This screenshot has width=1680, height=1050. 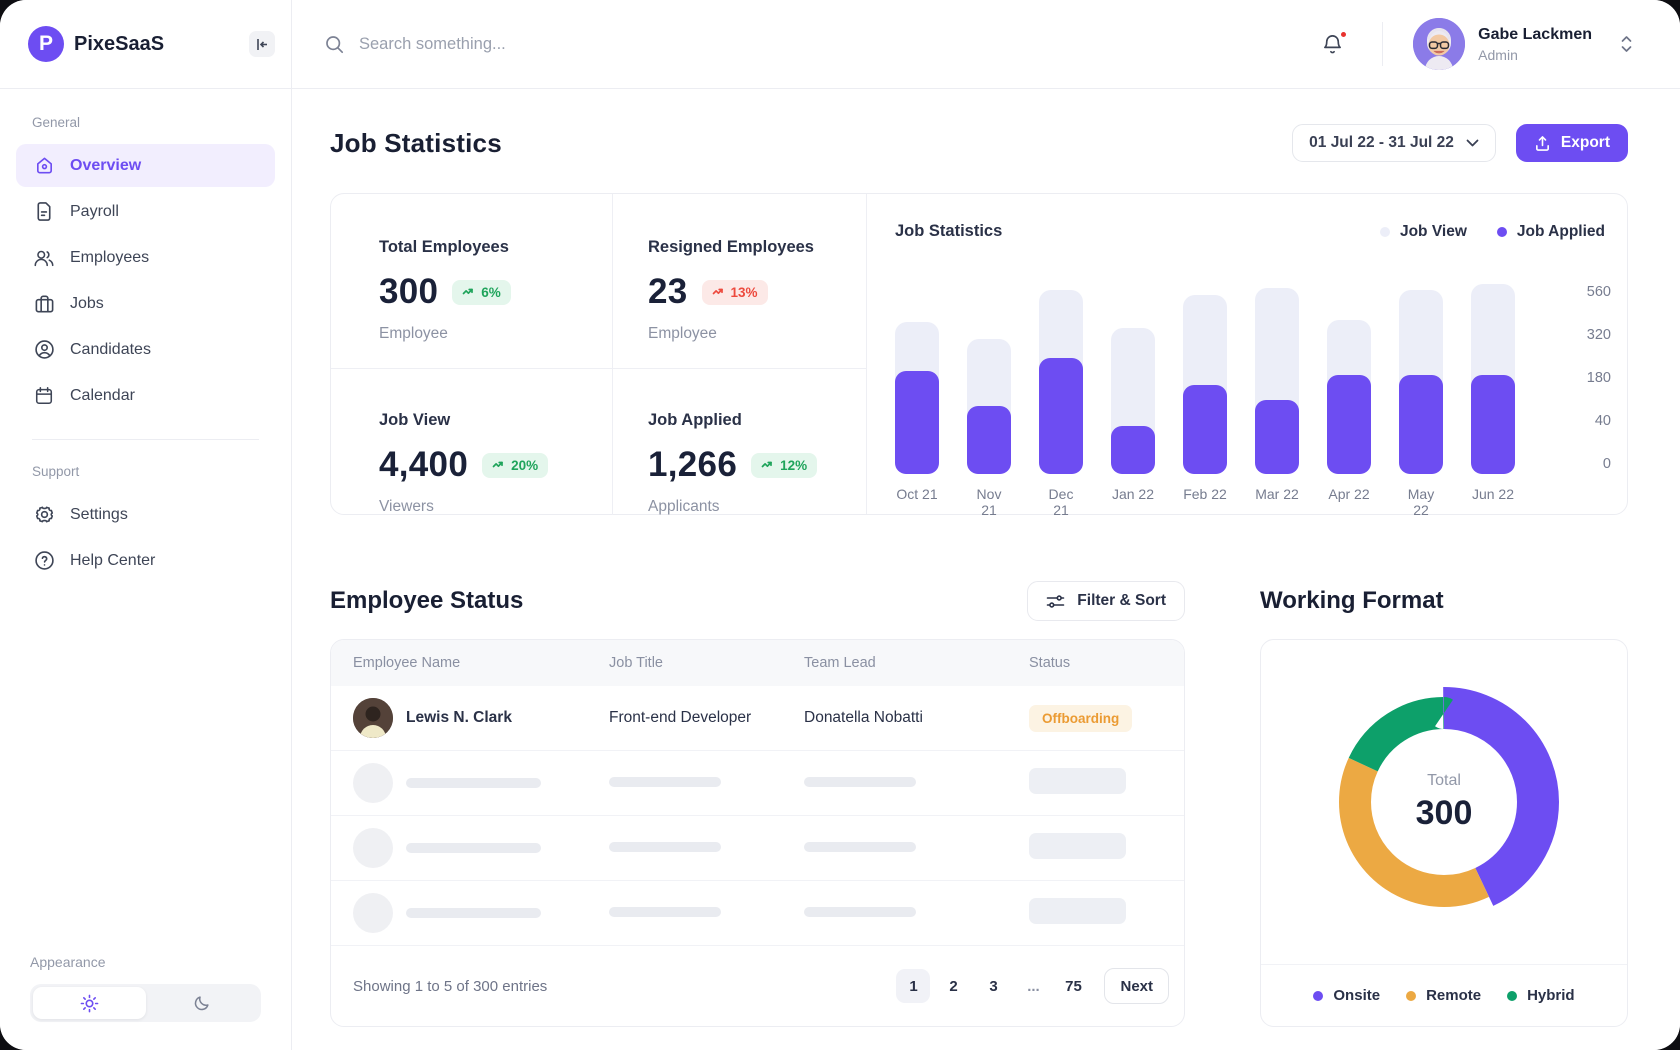 What do you see at coordinates (757, 913) in the screenshot?
I see `table-row-skeleton` at bounding box center [757, 913].